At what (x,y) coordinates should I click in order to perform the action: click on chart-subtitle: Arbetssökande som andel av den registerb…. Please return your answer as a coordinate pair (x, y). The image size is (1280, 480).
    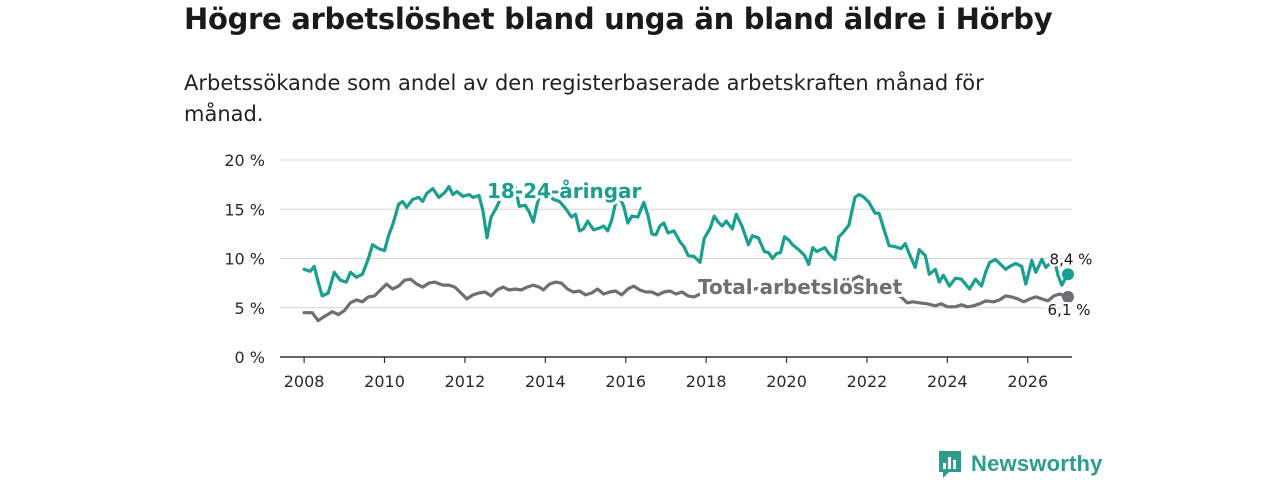
    Looking at the image, I should click on (584, 98).